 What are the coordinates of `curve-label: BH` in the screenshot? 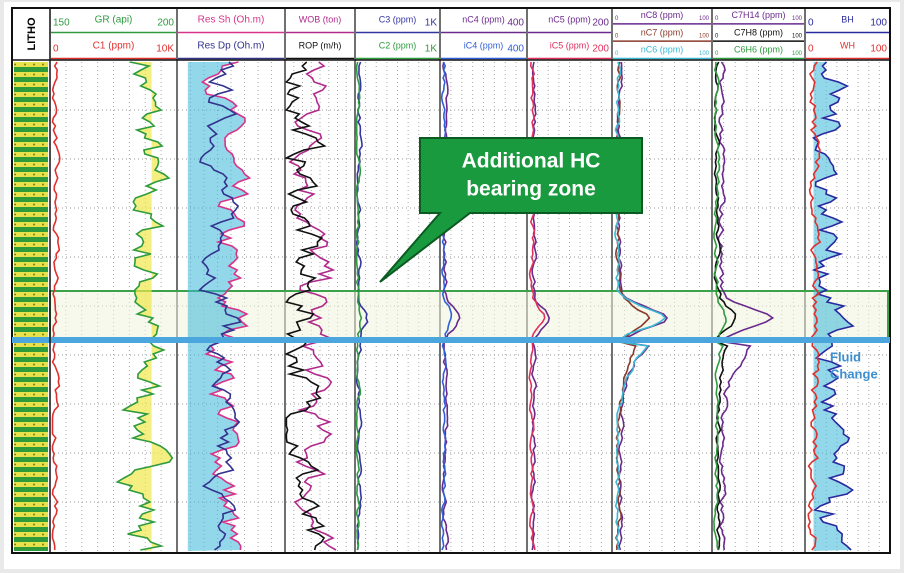 It's located at (847, 19).